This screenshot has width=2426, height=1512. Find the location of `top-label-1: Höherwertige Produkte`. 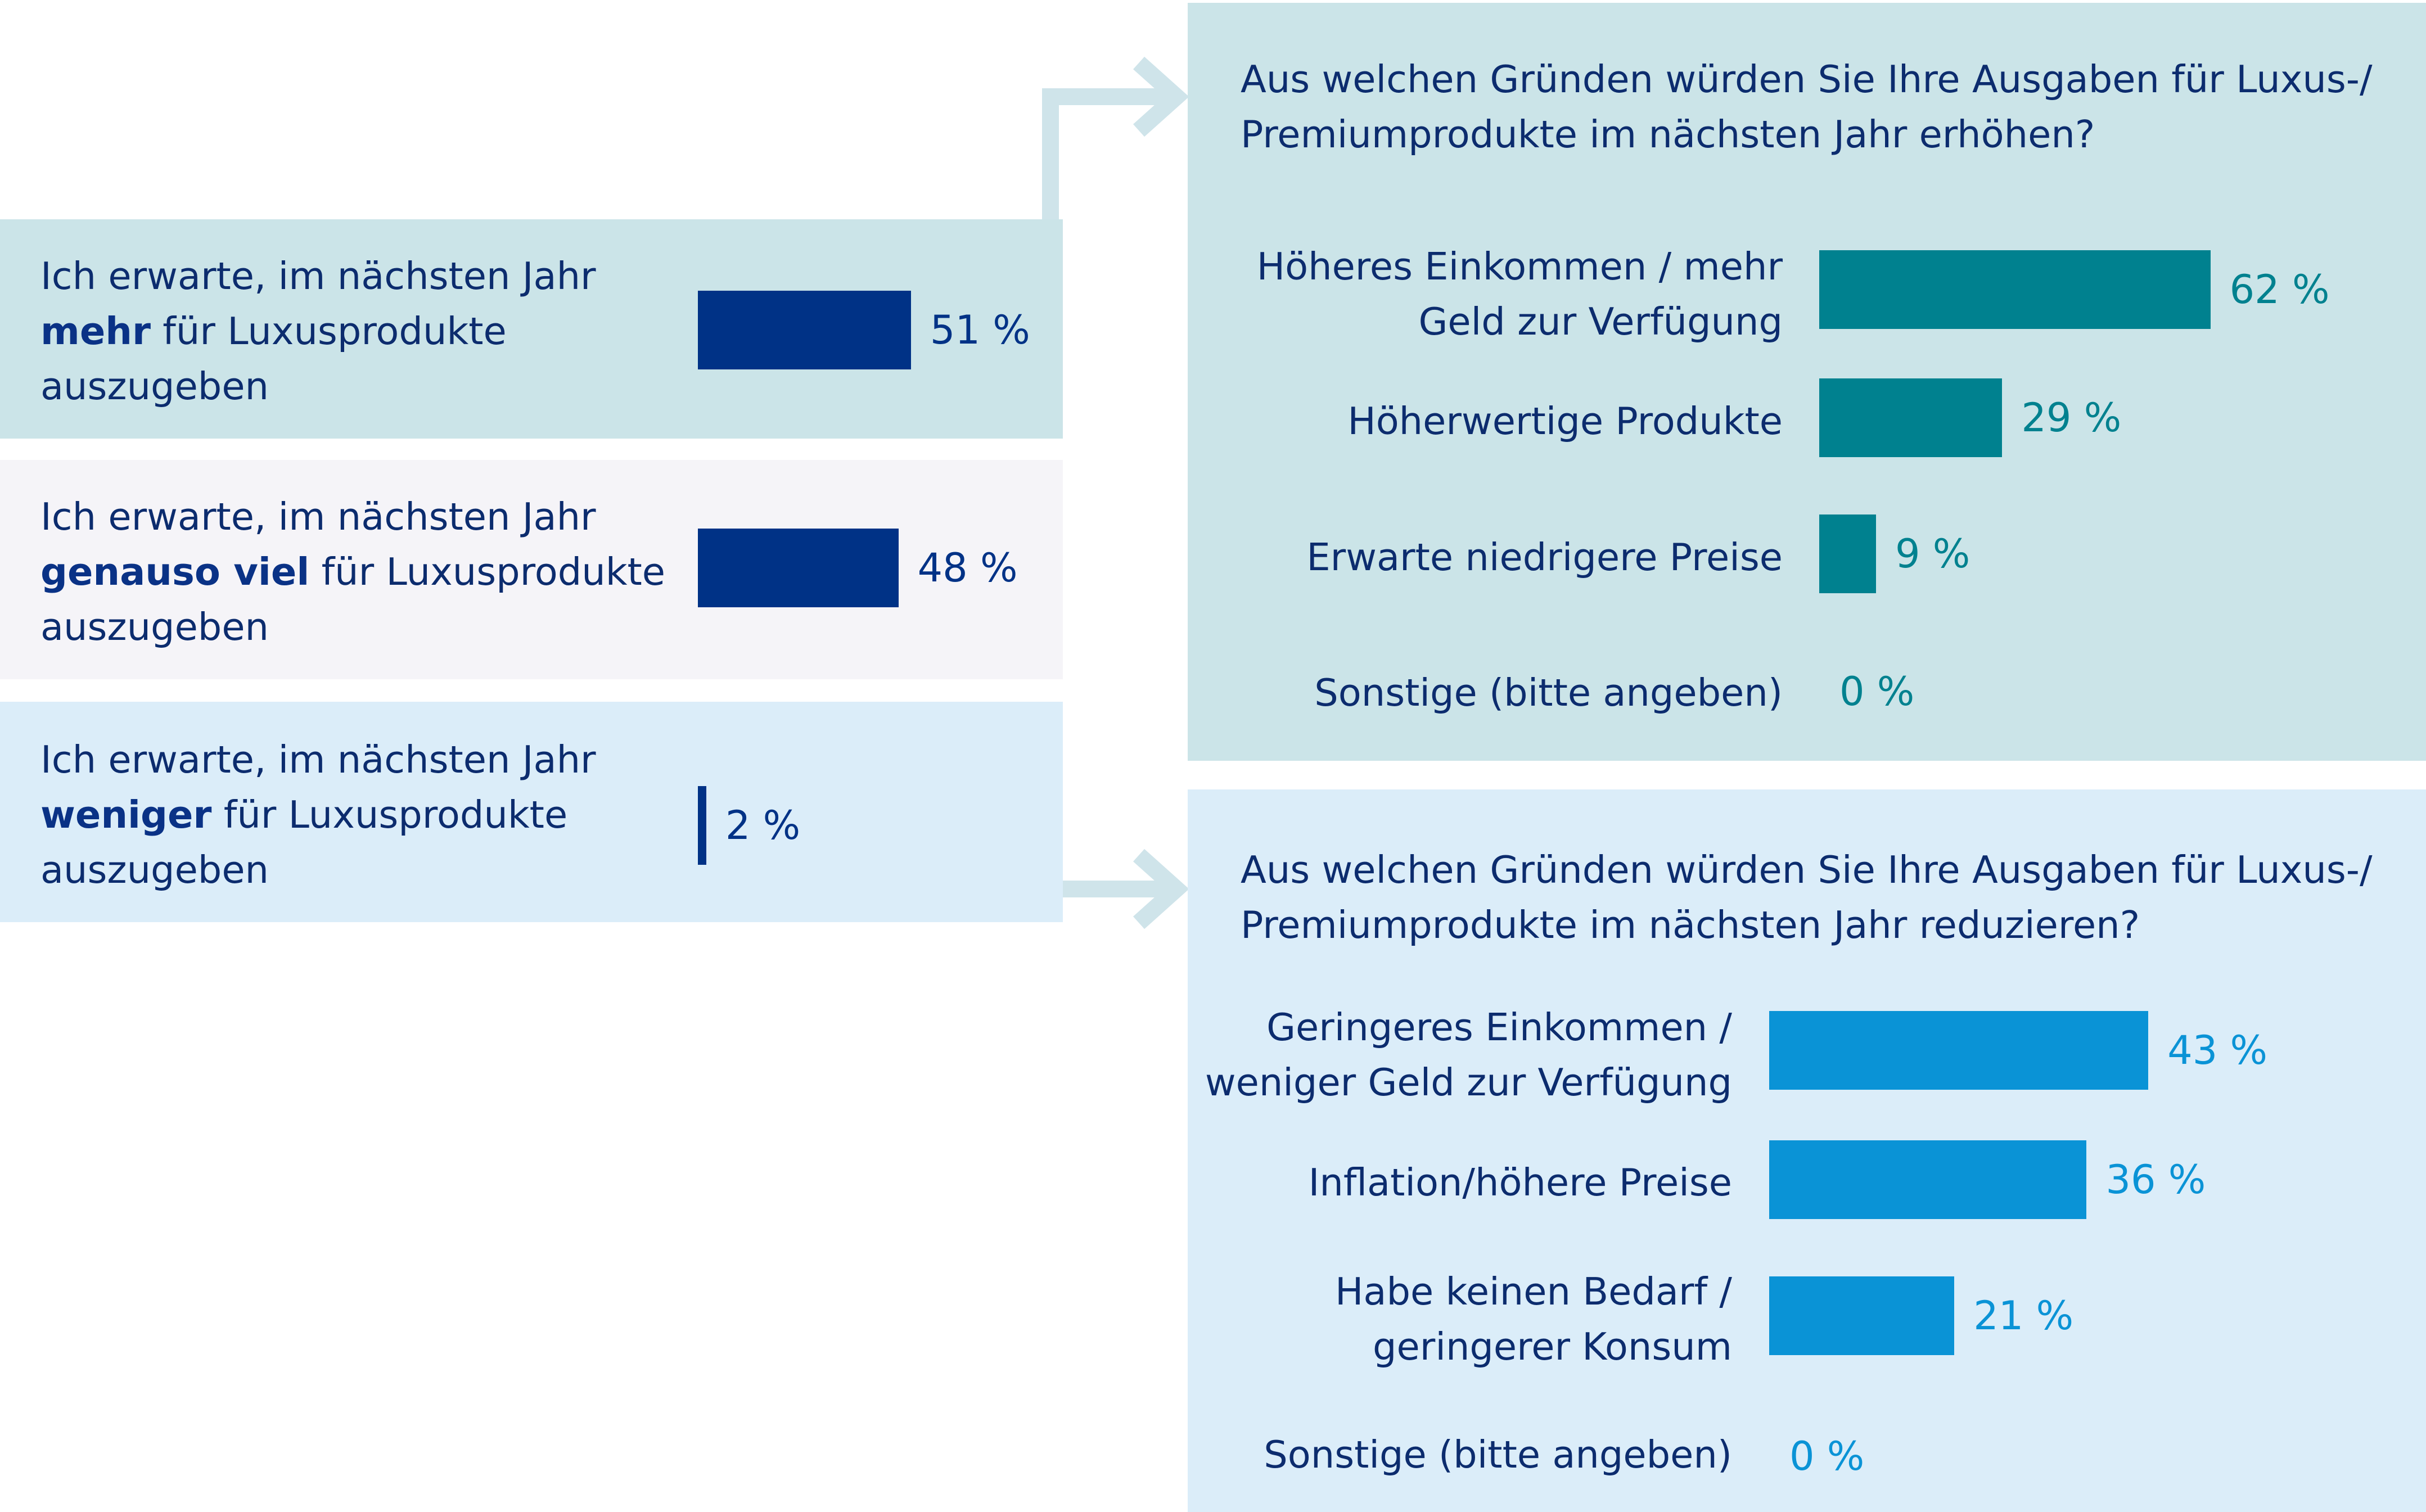

top-label-1: Höherwertige Produkte is located at coordinates (1565, 421).